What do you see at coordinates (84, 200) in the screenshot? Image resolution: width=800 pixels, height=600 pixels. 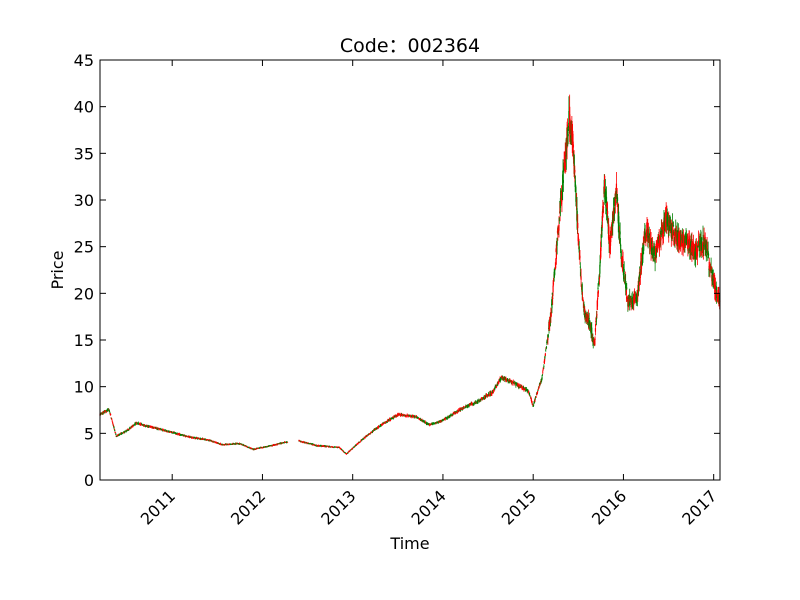 I see `y-tick-label: 30` at bounding box center [84, 200].